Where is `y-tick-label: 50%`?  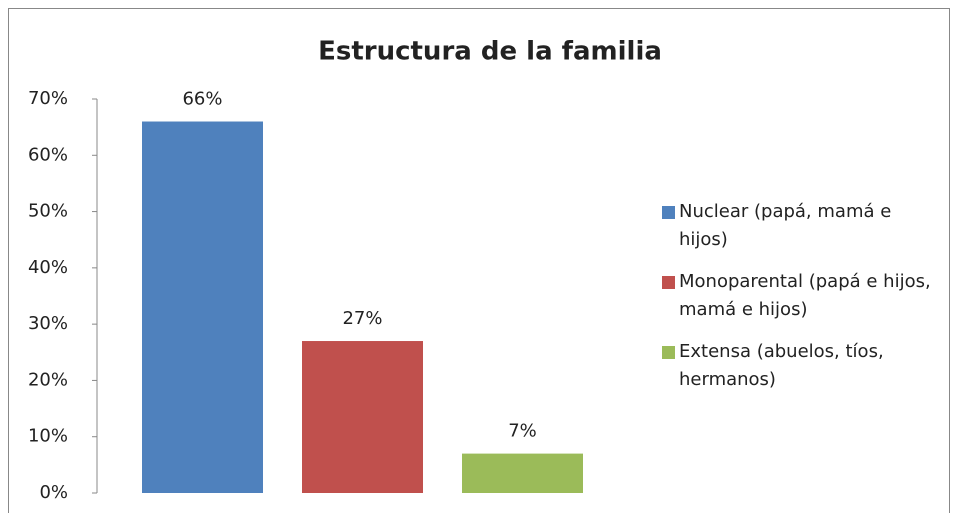
y-tick-label: 50% is located at coordinates (48, 211).